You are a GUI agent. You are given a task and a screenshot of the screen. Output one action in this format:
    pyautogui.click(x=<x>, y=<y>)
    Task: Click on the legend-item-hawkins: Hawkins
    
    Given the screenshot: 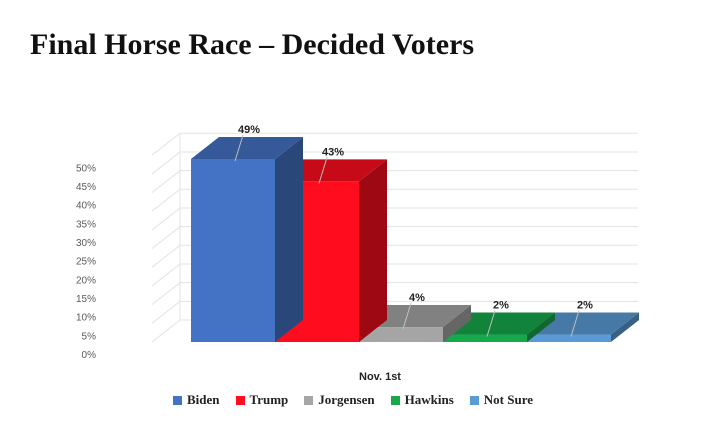 What is the action you would take?
    pyautogui.click(x=422, y=400)
    